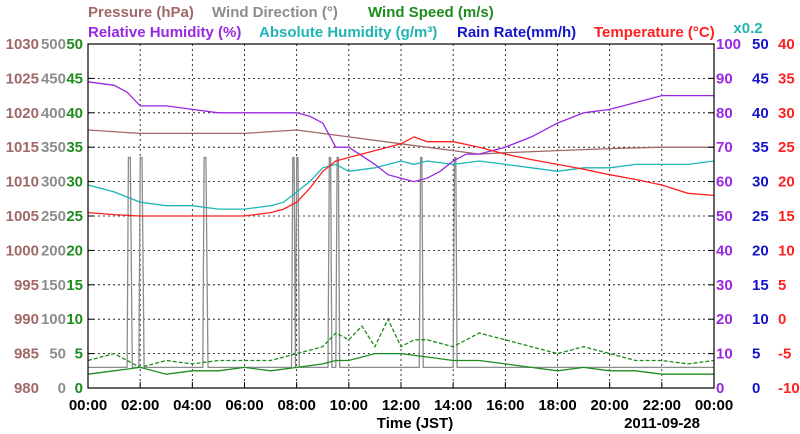 Image resolution: width=800 pixels, height=434 pixels. What do you see at coordinates (74, 319) in the screenshot?
I see `y-tick-label-wind-speed: 10` at bounding box center [74, 319].